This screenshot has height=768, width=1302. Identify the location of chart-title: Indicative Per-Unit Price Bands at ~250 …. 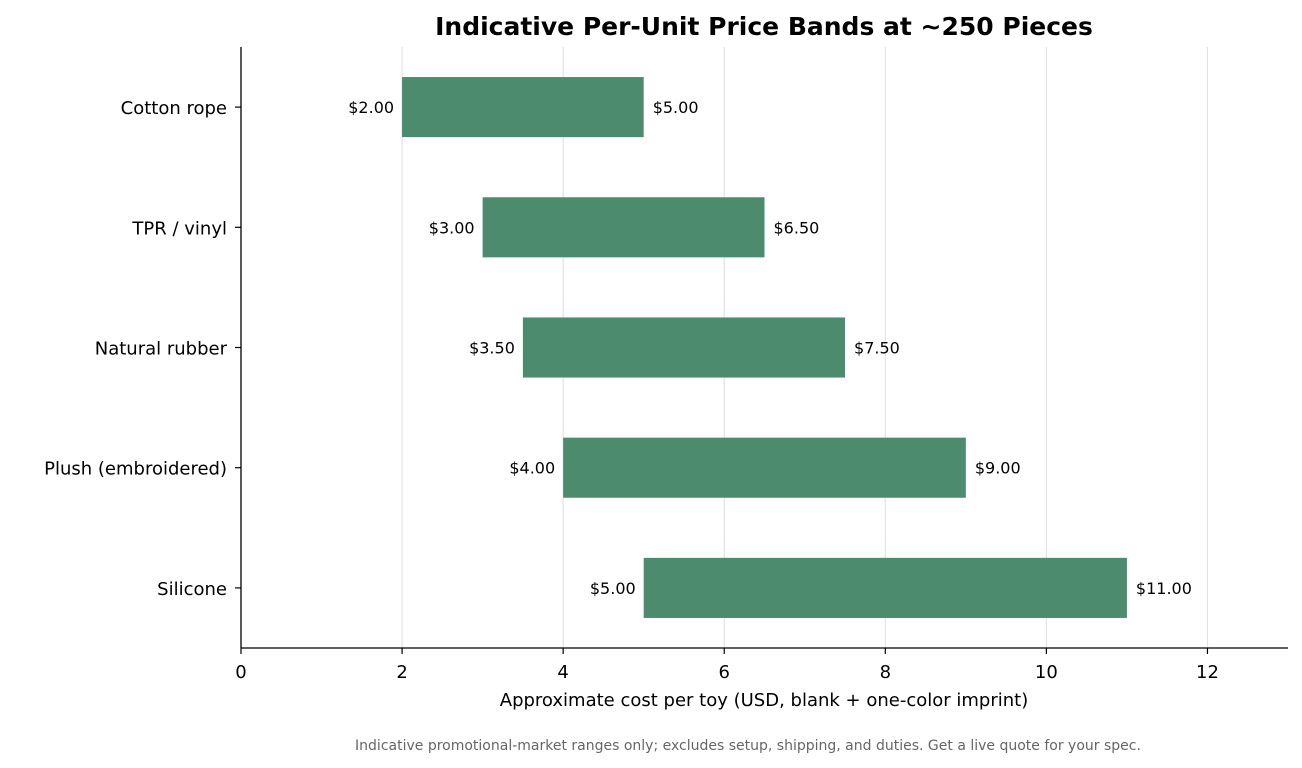
(764, 26).